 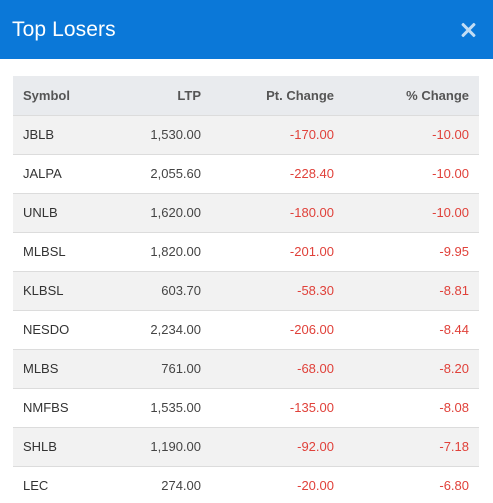 What do you see at coordinates (311, 173) in the screenshot?
I see `cell-pt-change: -228.40` at bounding box center [311, 173].